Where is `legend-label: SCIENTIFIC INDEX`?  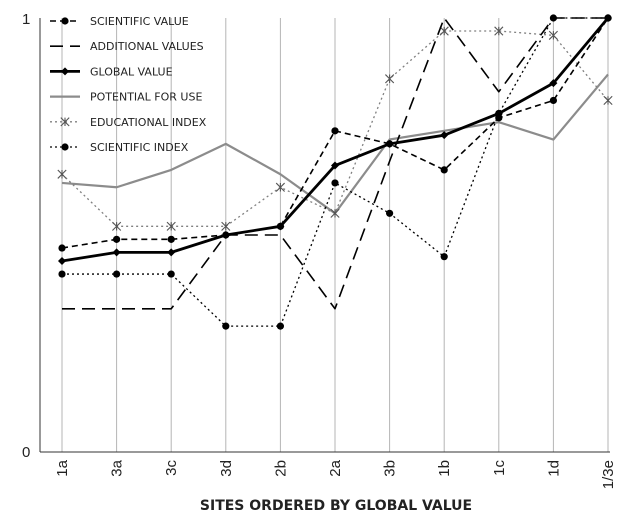 legend-label: SCIENTIFIC INDEX is located at coordinates (139, 147).